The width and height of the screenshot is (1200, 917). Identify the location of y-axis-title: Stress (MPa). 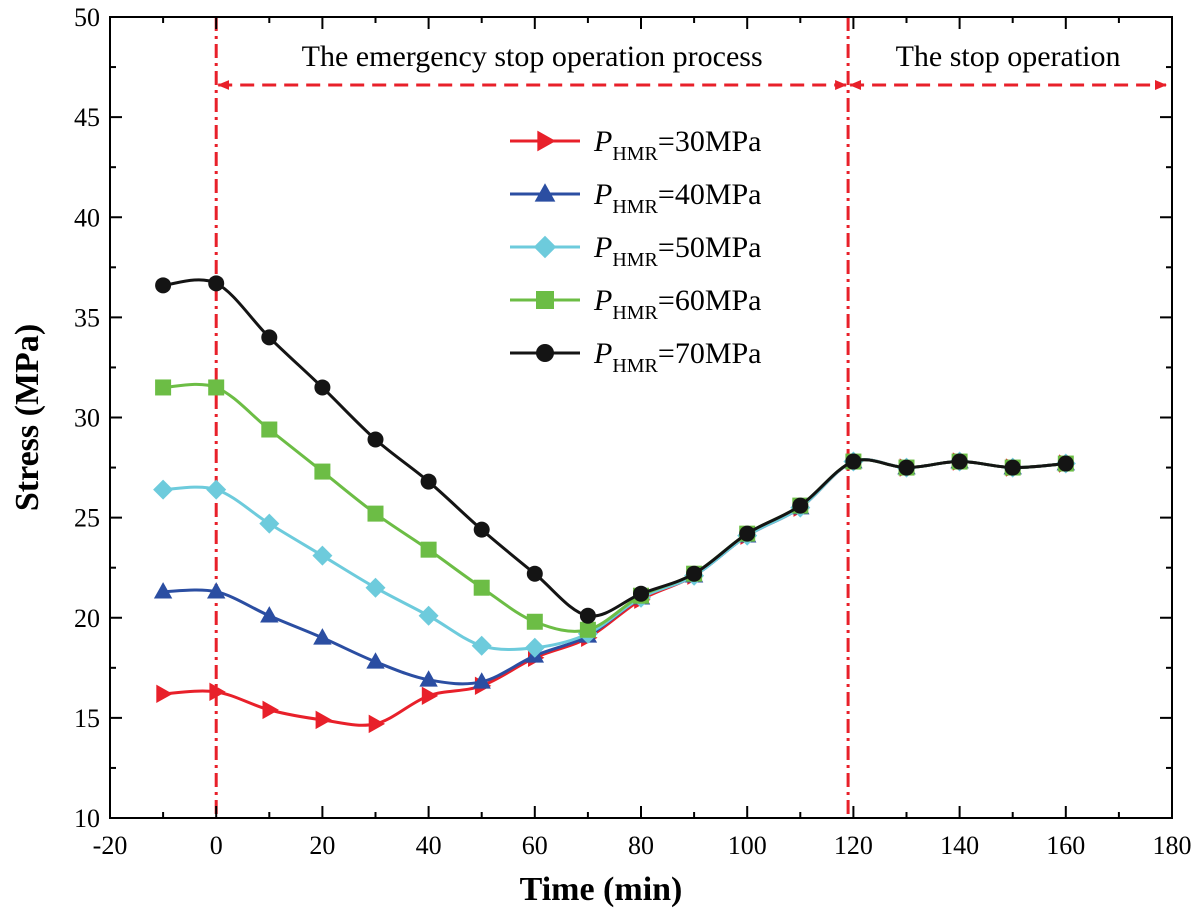
(27, 417).